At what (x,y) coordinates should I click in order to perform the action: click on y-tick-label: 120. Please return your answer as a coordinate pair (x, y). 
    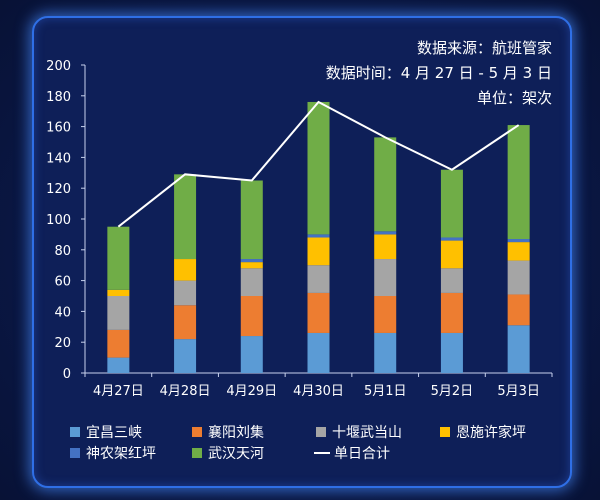
    Looking at the image, I should click on (58, 189).